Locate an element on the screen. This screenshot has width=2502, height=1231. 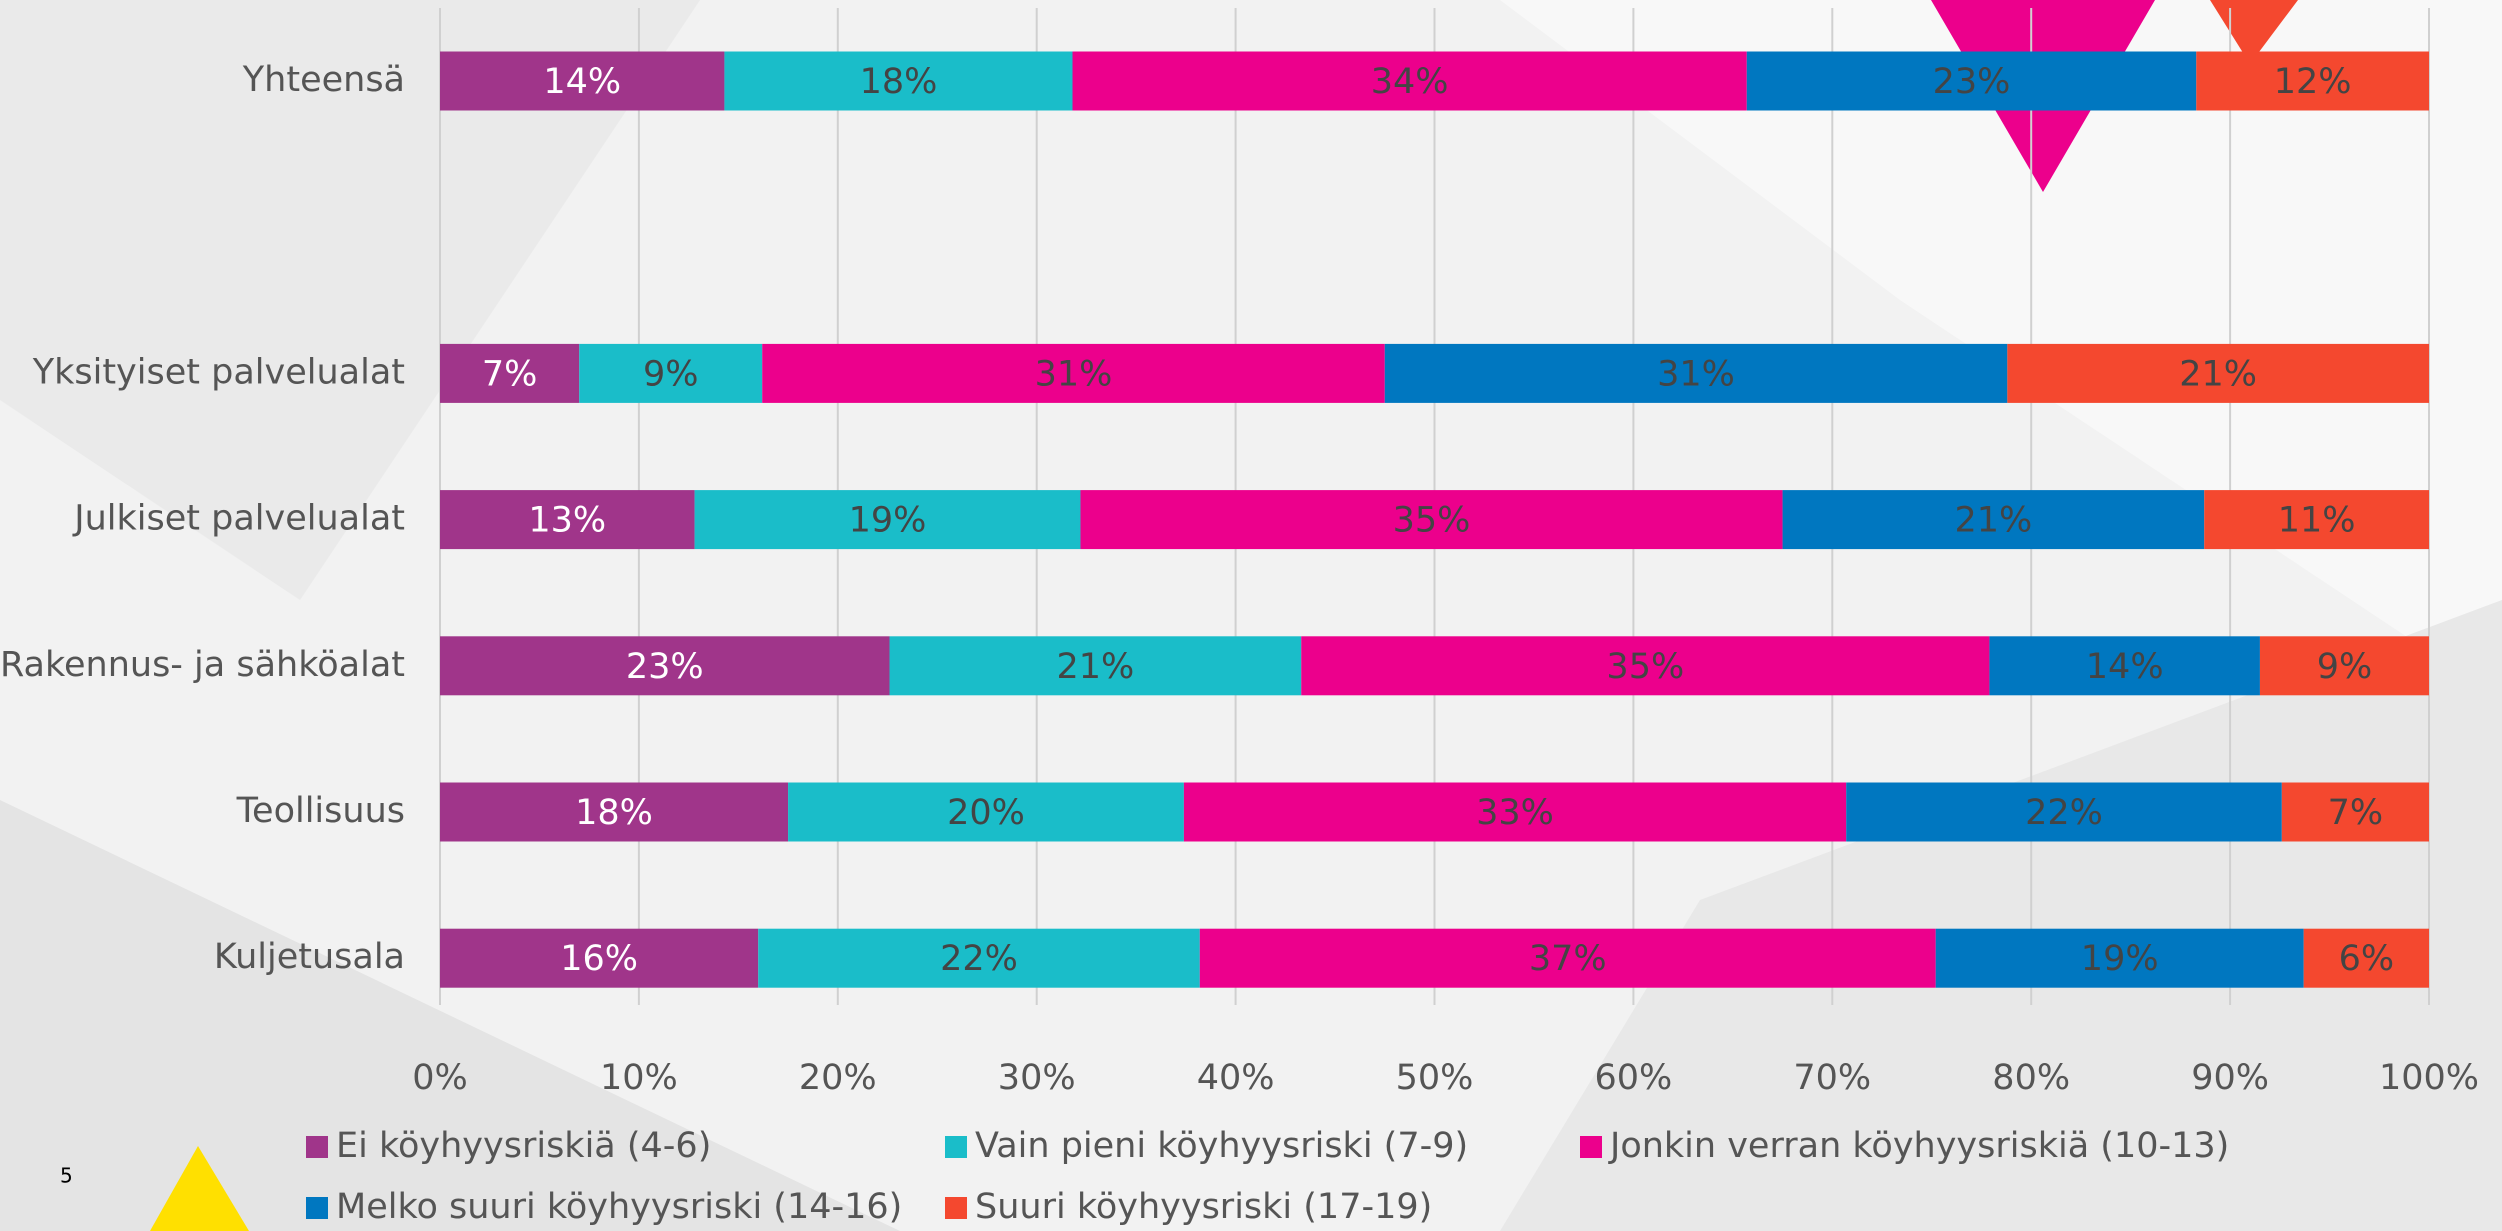
data-label: 12% is located at coordinates (2313, 82).